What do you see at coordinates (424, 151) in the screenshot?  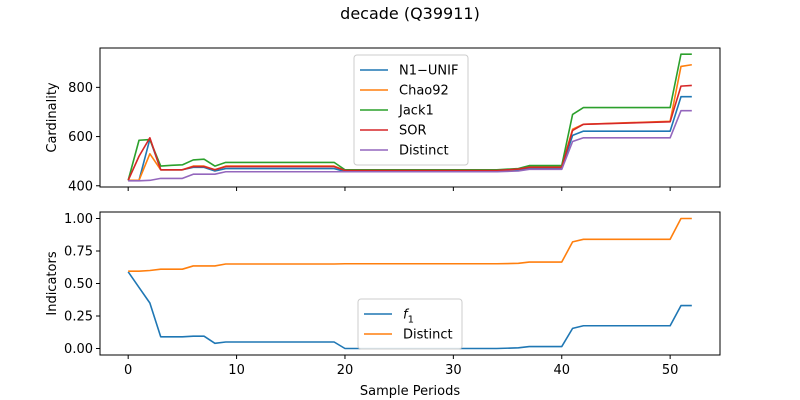 I see `legend-label-4: Distinct` at bounding box center [424, 151].